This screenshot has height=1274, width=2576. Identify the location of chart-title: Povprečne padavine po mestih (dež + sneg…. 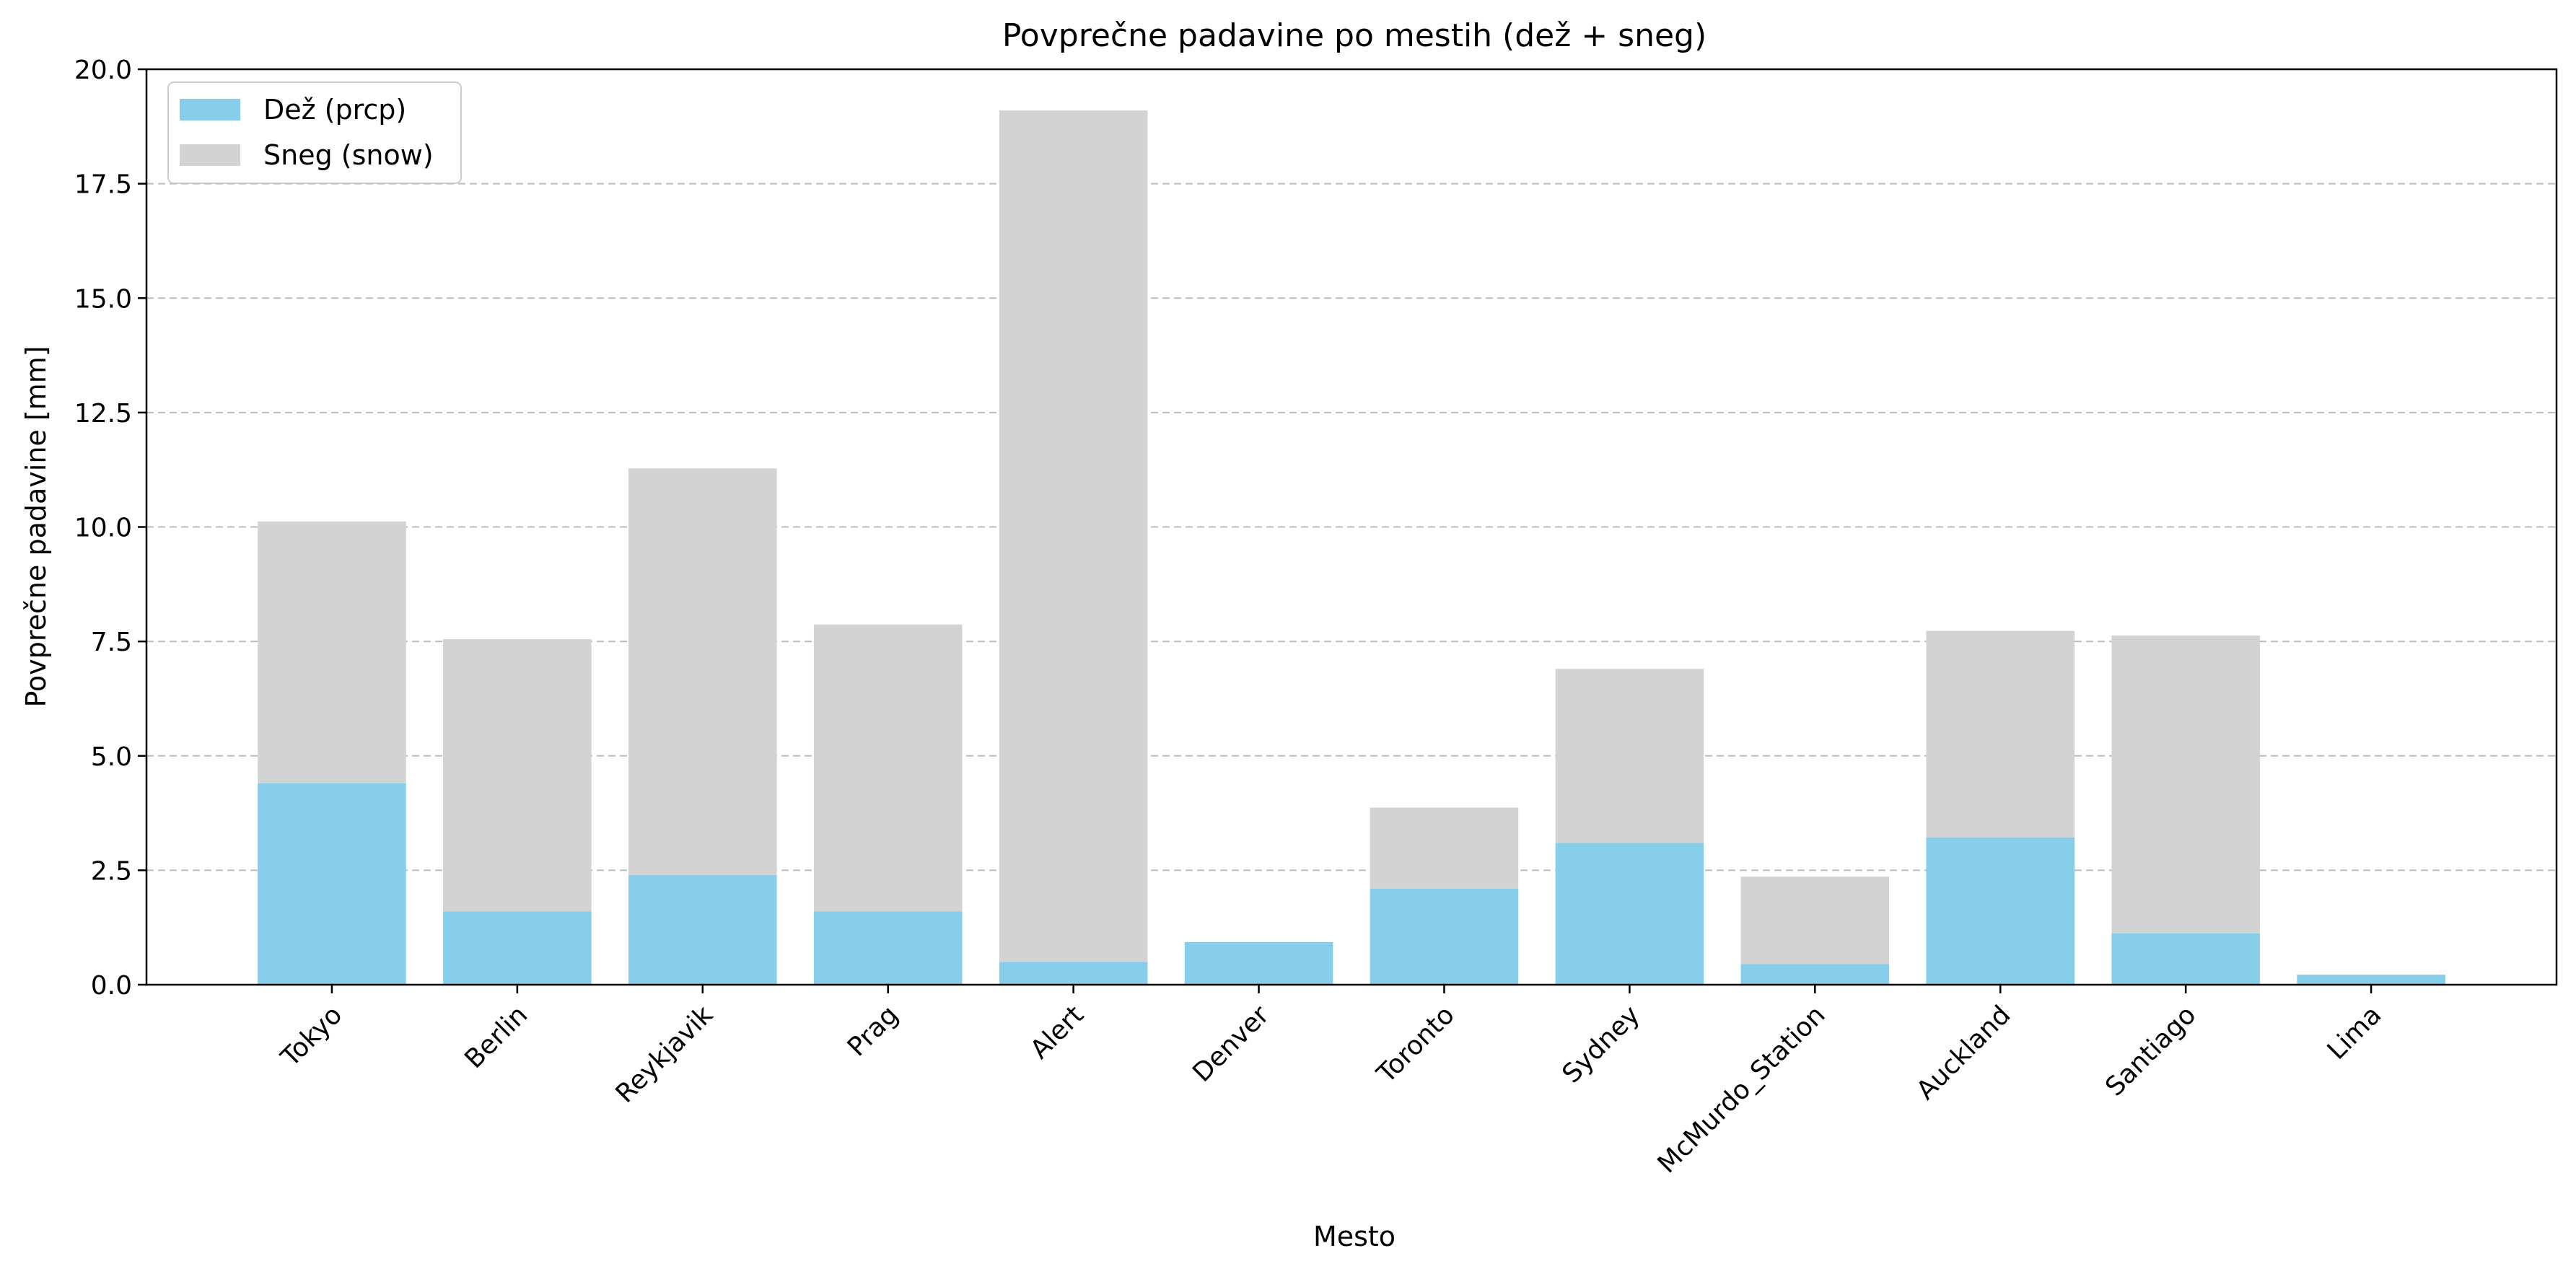
(1354, 35).